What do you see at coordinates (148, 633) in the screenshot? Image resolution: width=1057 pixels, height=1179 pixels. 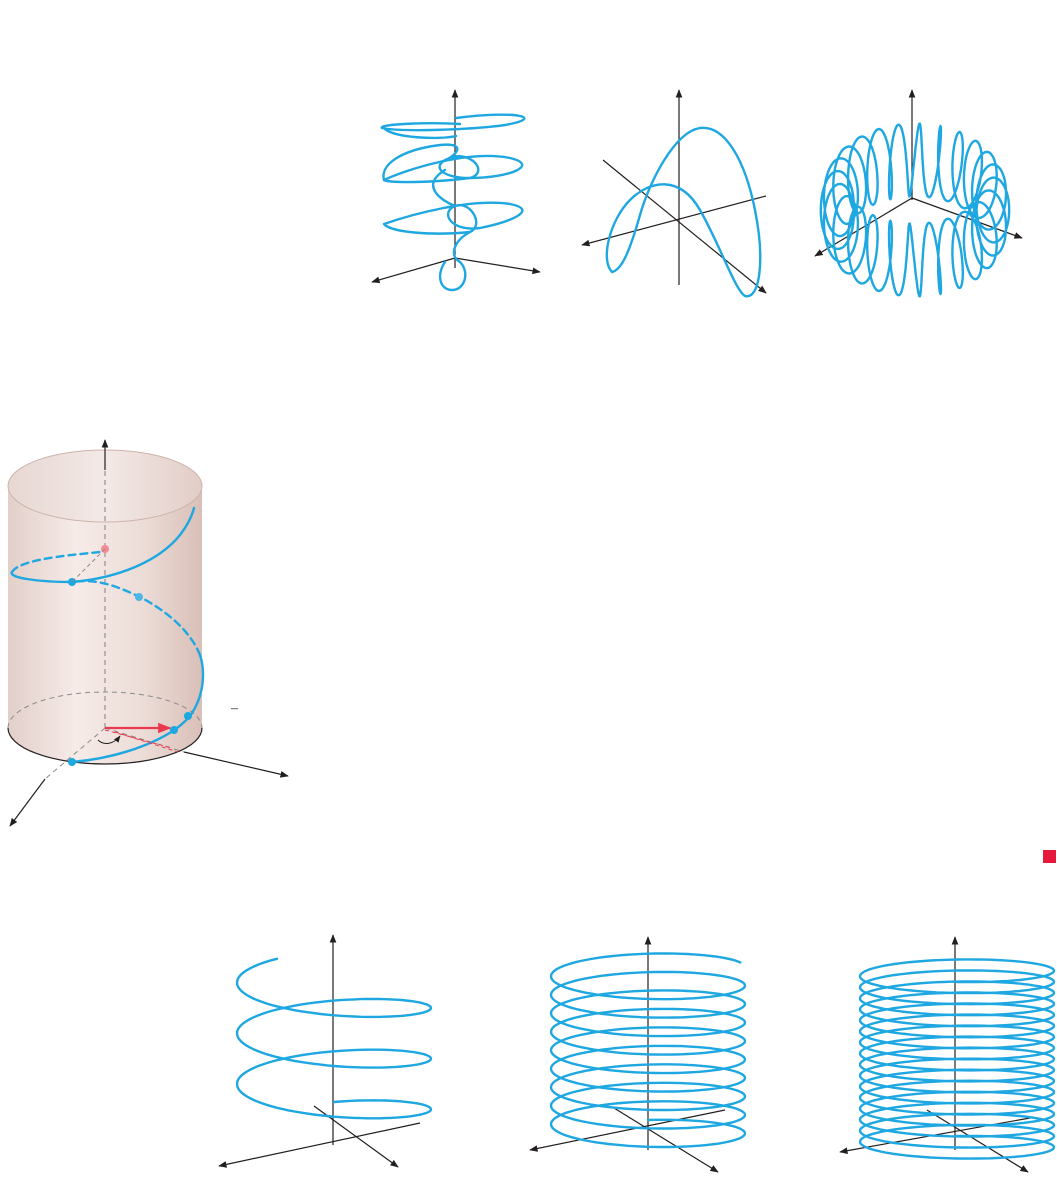 I see `cylinder-helix-figure: –` at bounding box center [148, 633].